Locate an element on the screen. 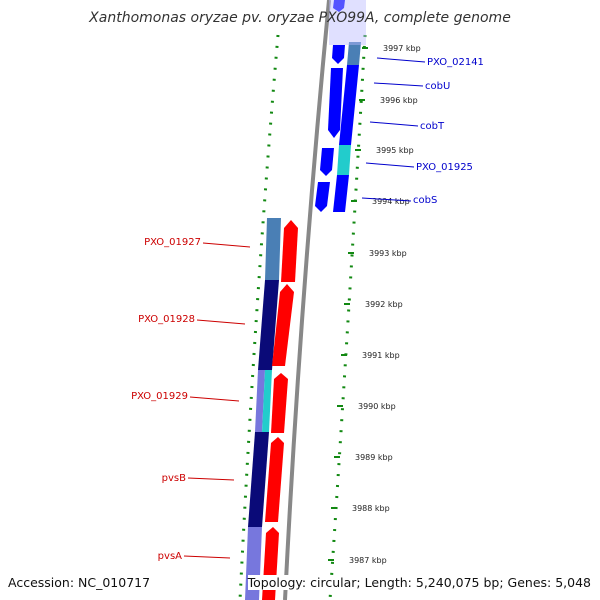 The image size is (600, 600). tick-label: 3997 kbp is located at coordinates (402, 48).